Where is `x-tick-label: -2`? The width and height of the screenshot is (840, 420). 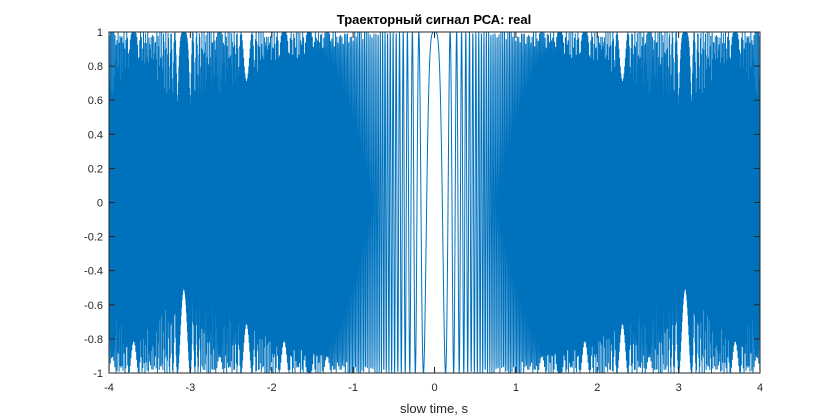
x-tick-label: -2 is located at coordinates (272, 388).